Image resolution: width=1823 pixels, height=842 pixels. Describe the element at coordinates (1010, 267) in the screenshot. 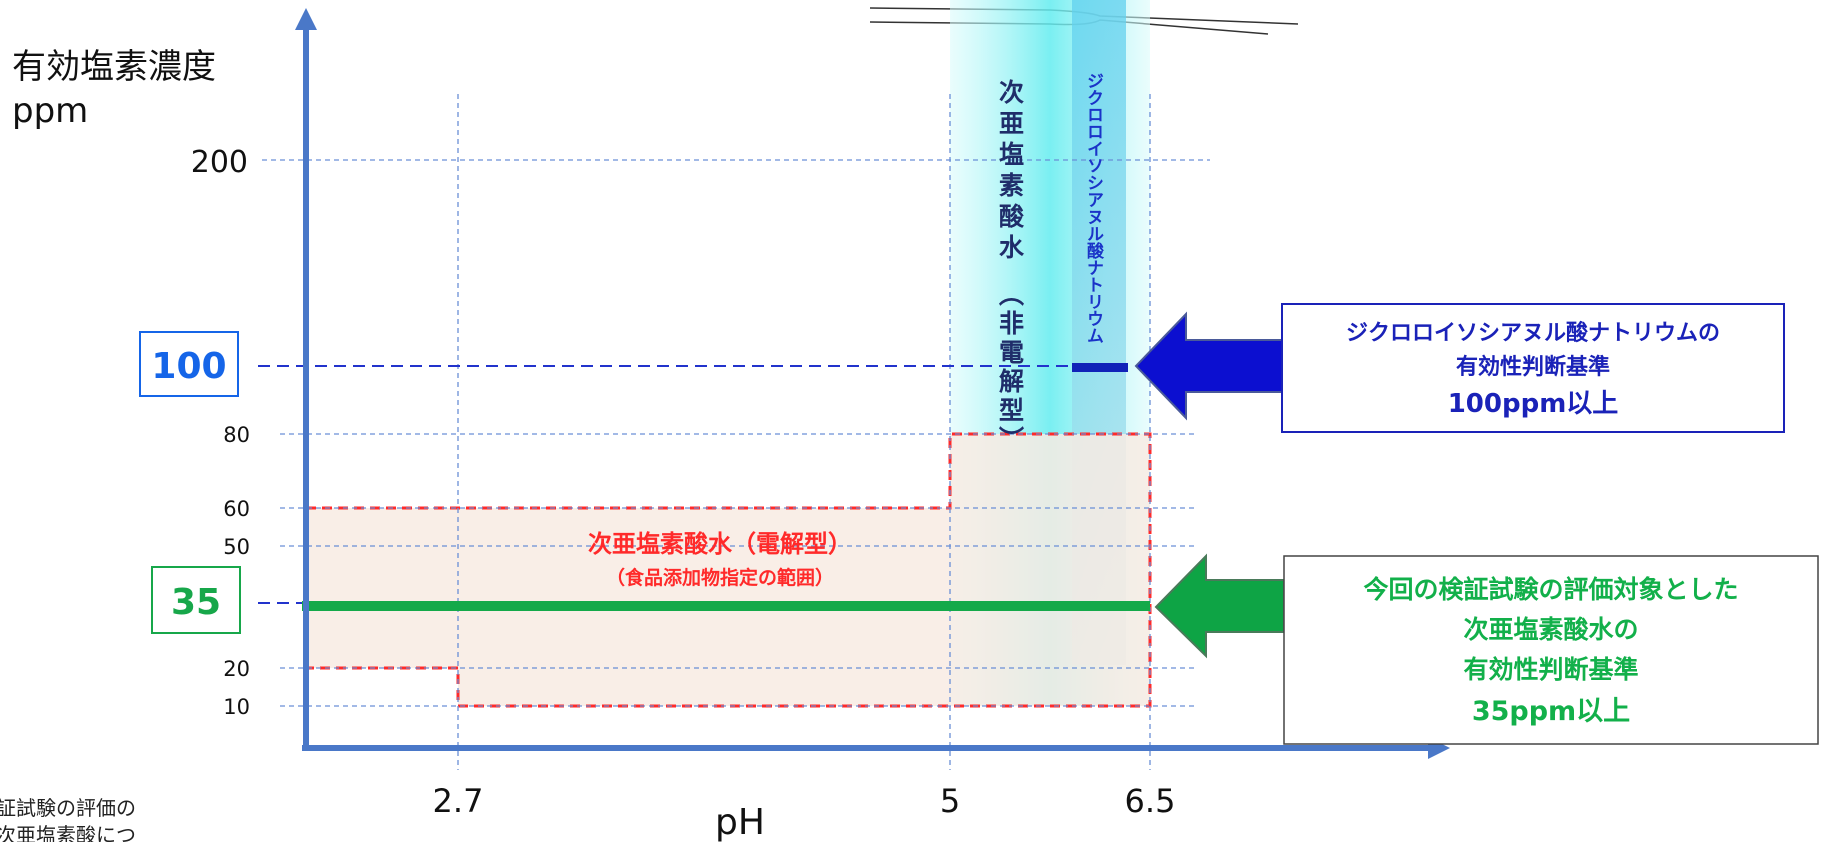

I see `non-electrolytic-label: 次亜塩素酸水 （非電解型）` at that location.